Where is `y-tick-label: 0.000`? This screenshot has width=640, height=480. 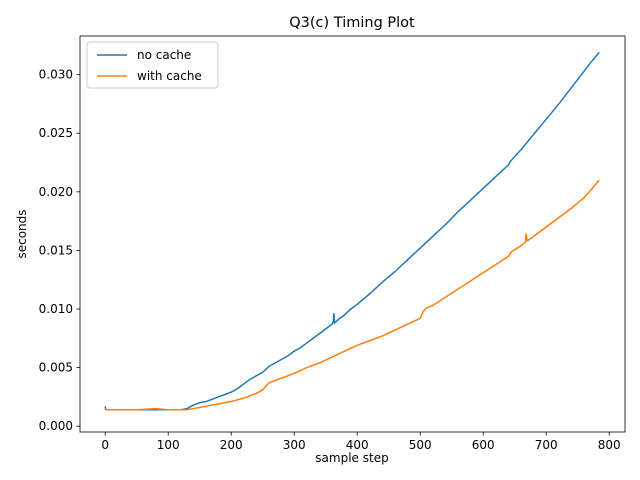
y-tick-label: 0.000 is located at coordinates (56, 426).